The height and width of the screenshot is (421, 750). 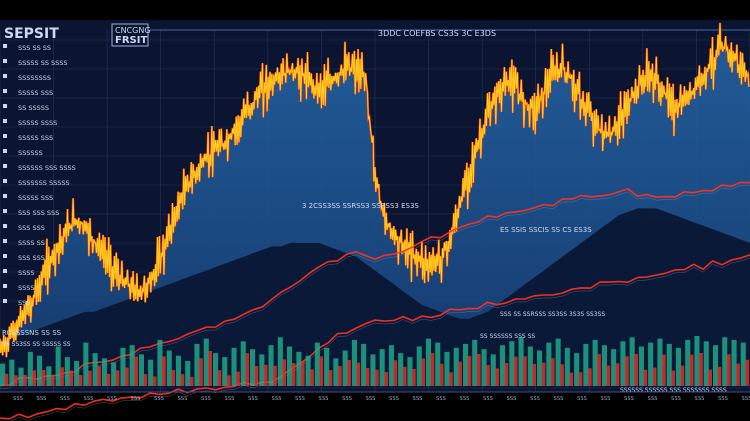 I want to click on bottom-left-label: RCSSSSNS SS SS, so click(x=32, y=333).